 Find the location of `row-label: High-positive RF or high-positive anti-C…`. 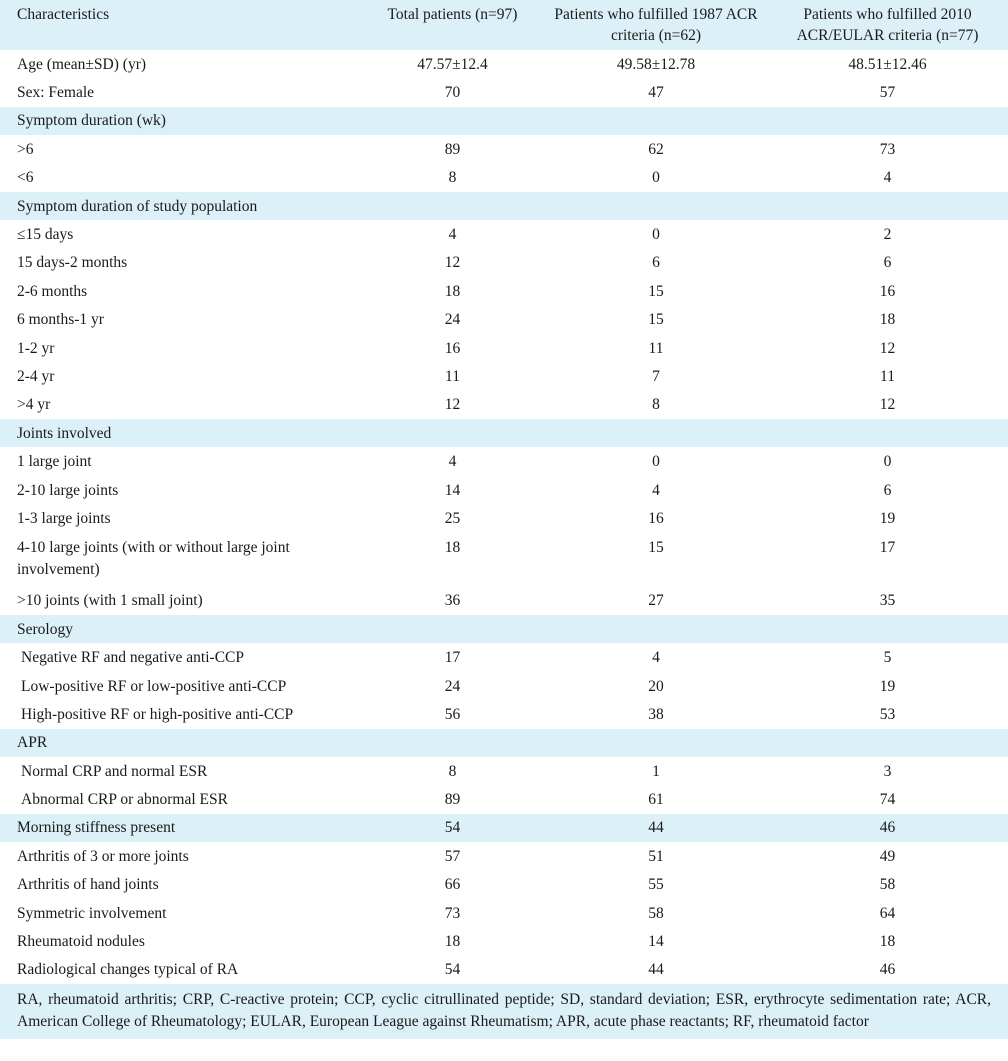

row-label: High-positive RF or high-positive anti-C… is located at coordinates (157, 714).